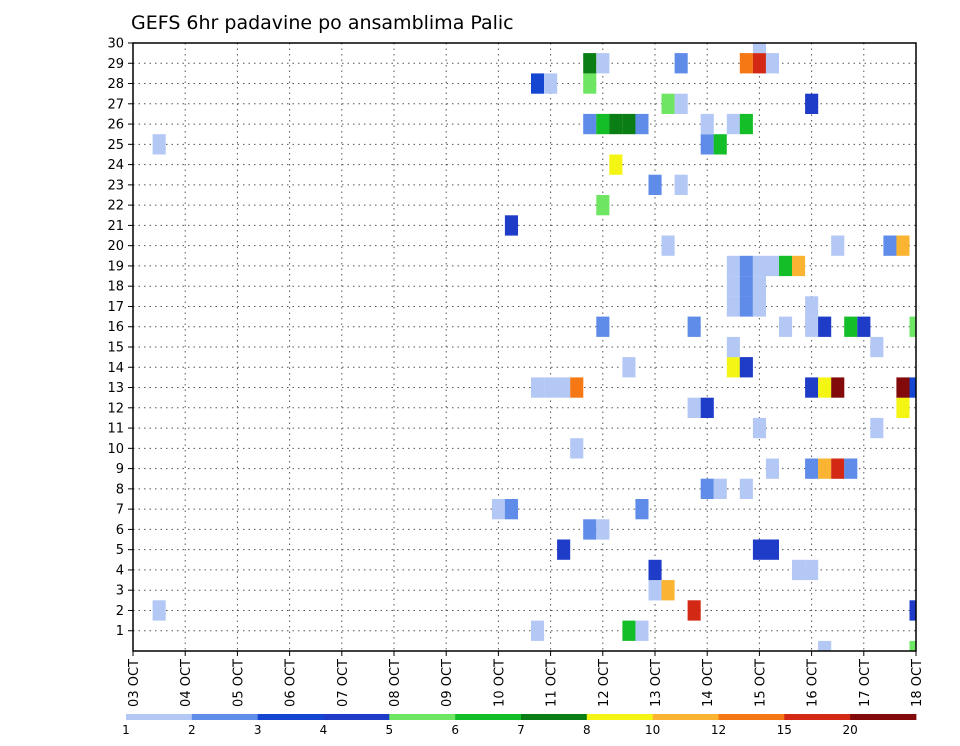 Image resolution: width=960 pixels, height=746 pixels. Describe the element at coordinates (115, 64) in the screenshot. I see `y-tick-label: 29` at that location.